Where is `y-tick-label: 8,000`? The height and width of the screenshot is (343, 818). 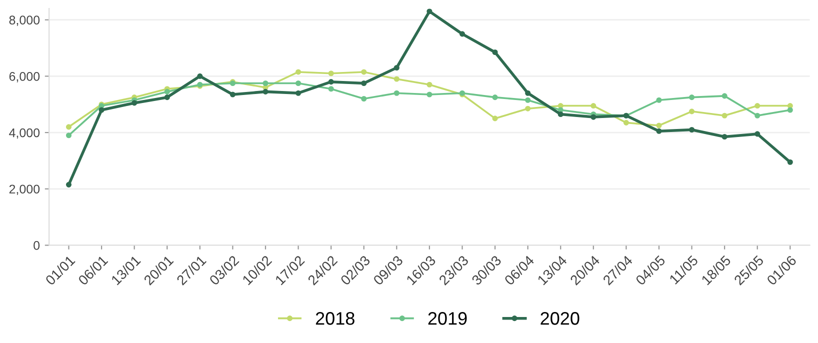
y-tick-label: 8,000 is located at coordinates (24, 21).